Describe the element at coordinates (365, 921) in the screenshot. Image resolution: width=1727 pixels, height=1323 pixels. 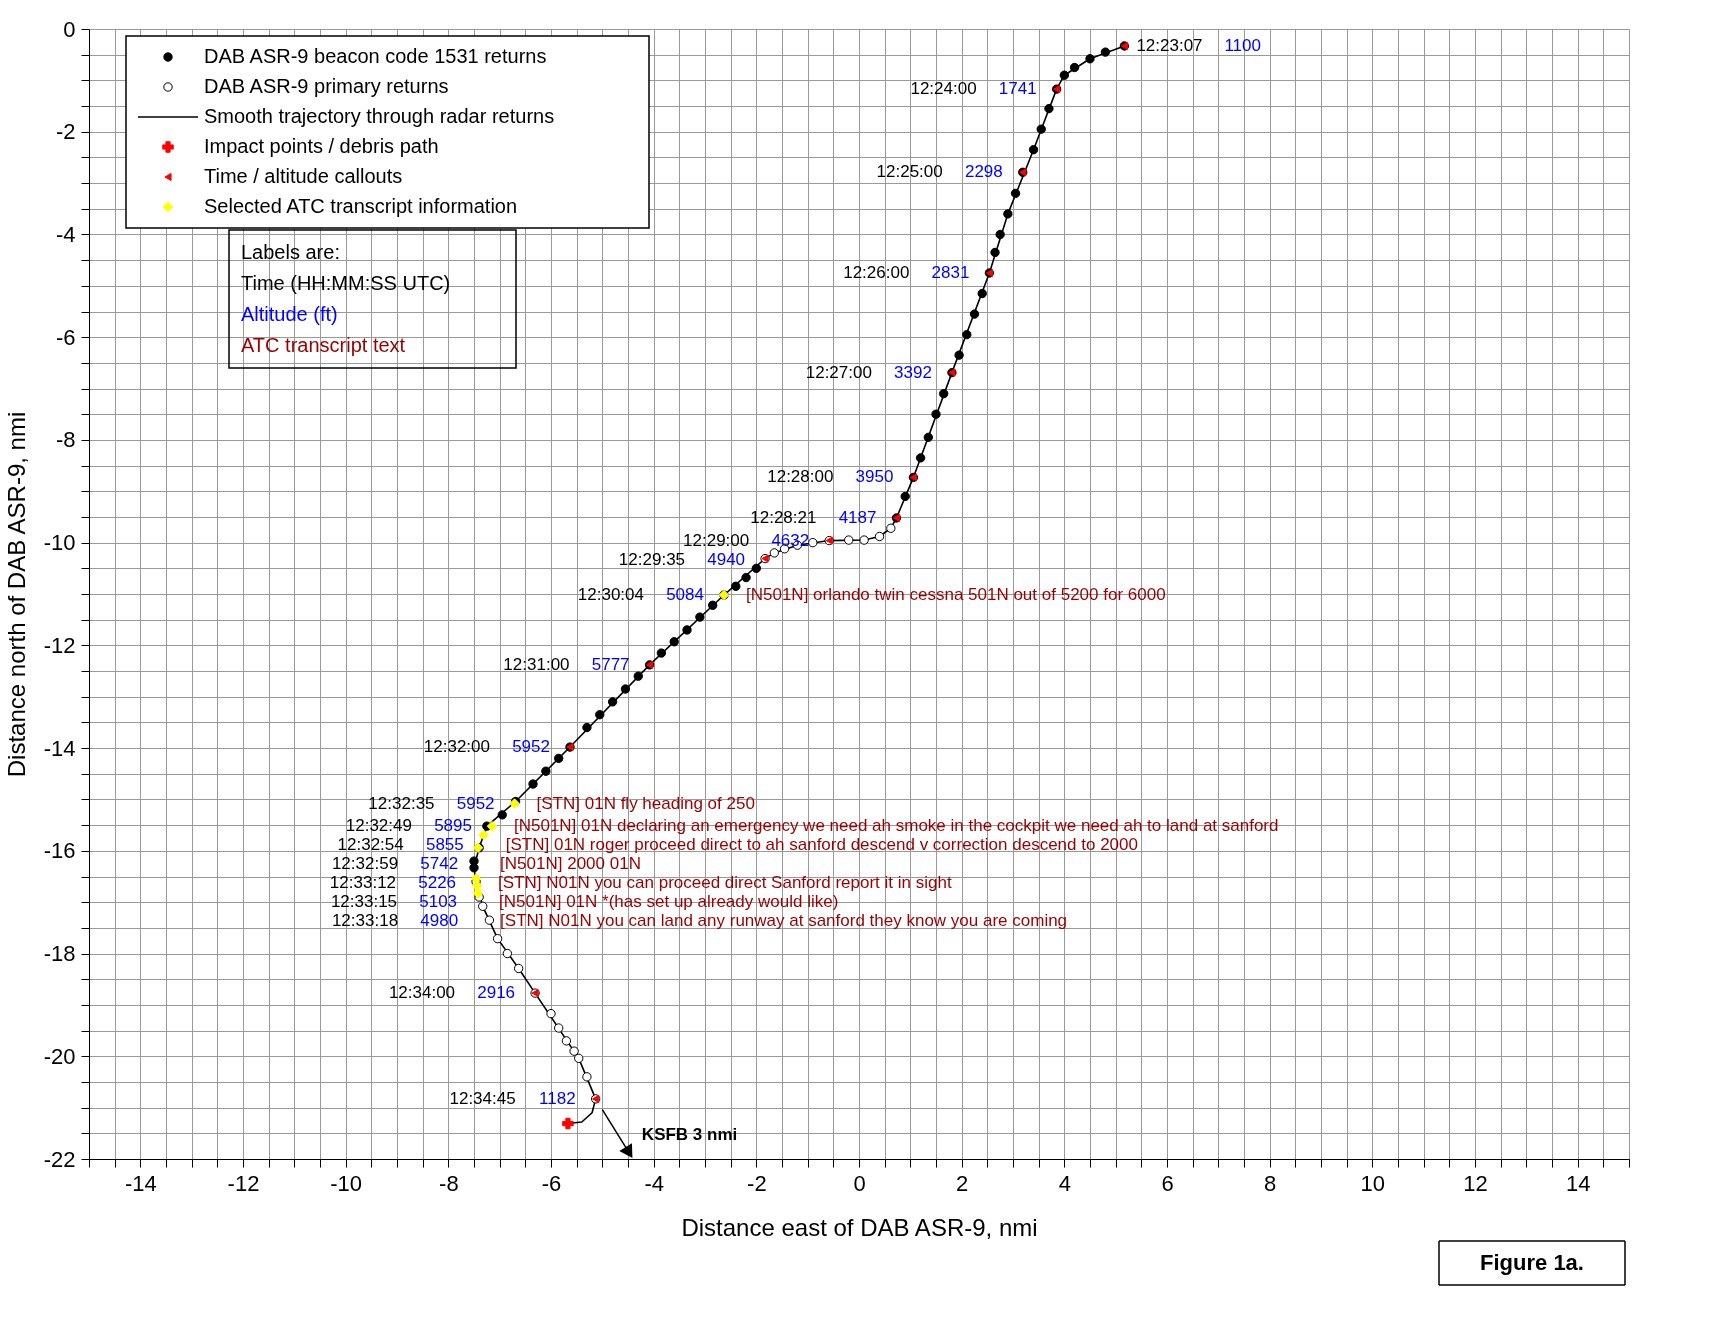
I see `annotation: 12:33:18` at that location.